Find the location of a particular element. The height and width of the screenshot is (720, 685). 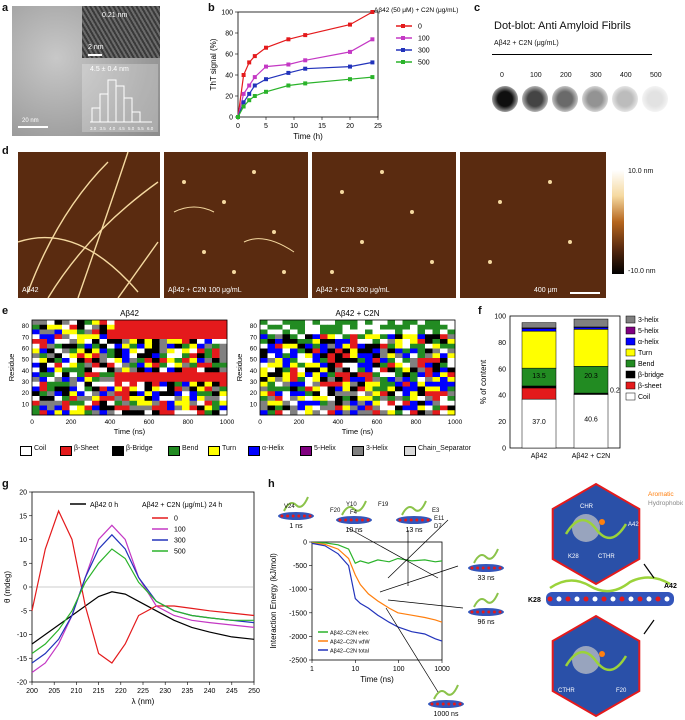

dssp-y-tick: 60 is located at coordinates (26, 348).